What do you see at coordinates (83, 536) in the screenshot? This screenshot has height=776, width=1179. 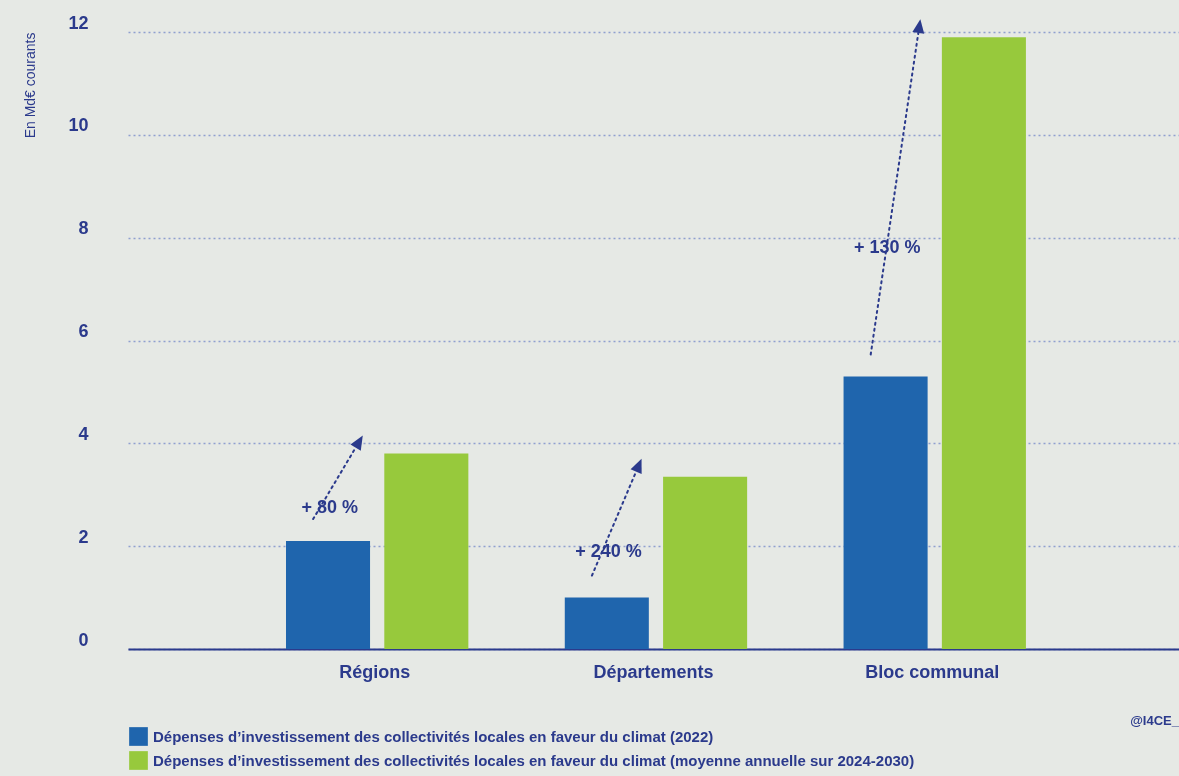 I see `y-tick-label: 2` at bounding box center [83, 536].